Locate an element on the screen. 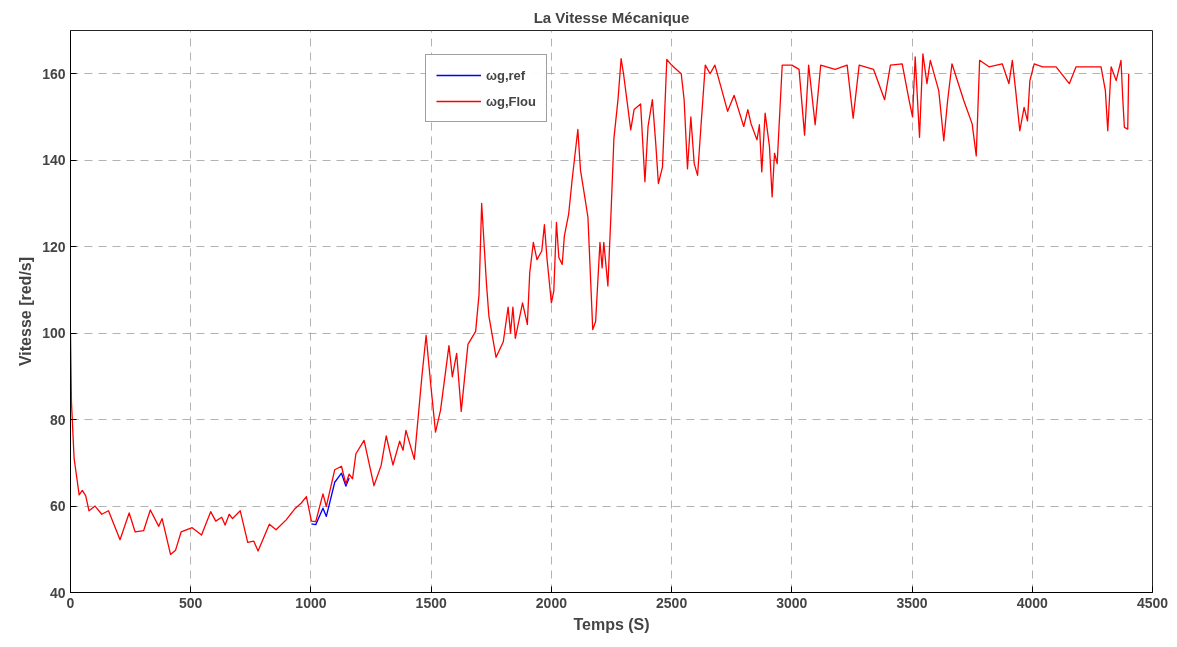 The height and width of the screenshot is (647, 1177). line-series is located at coordinates (330, 499).